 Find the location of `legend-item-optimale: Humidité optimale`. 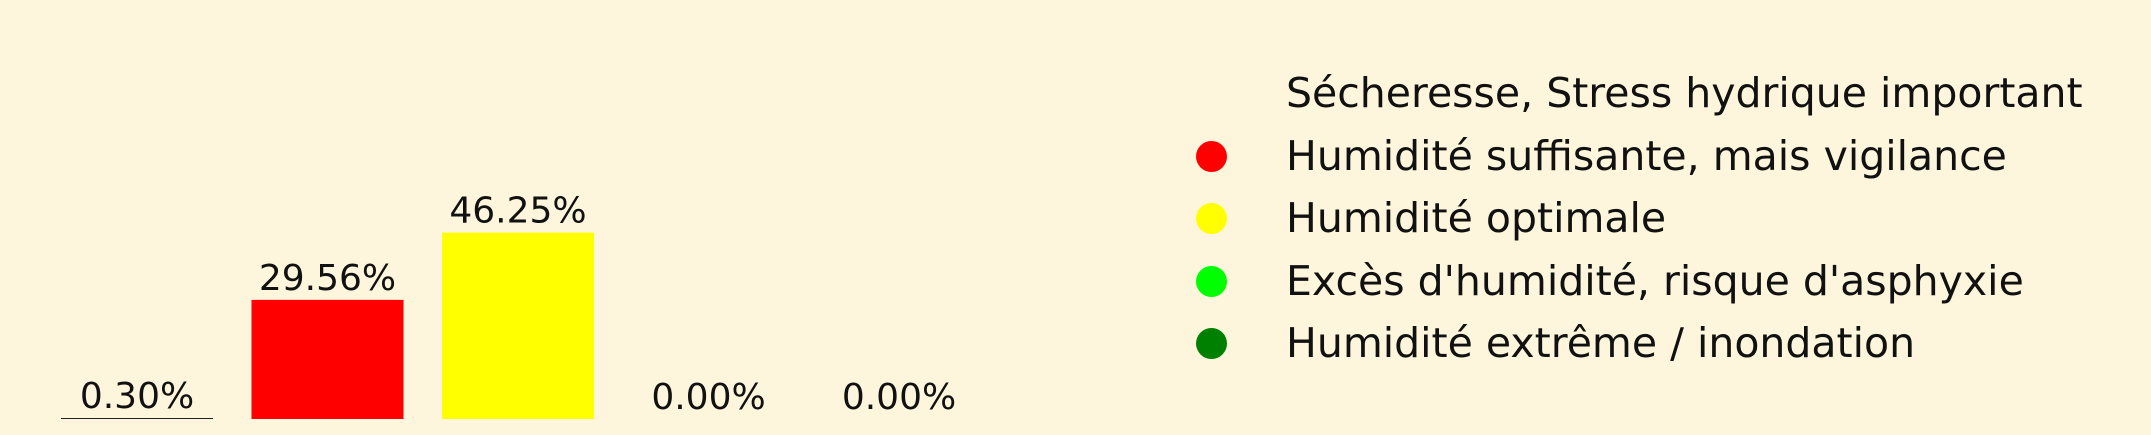

legend-item-optimale: Humidité optimale is located at coordinates (1631, 218).